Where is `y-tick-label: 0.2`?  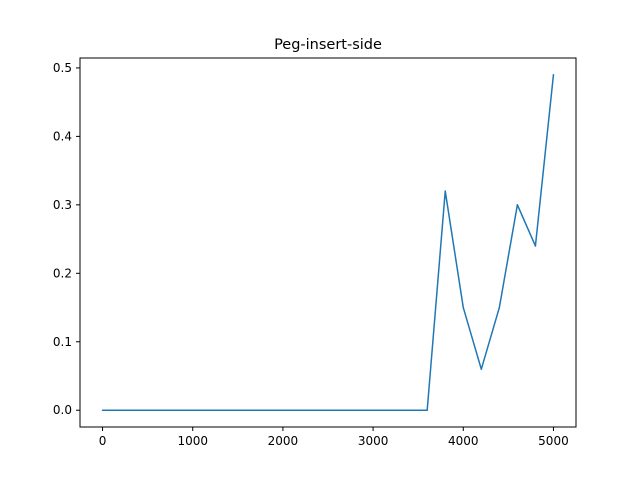 y-tick-label: 0.2 is located at coordinates (62, 273).